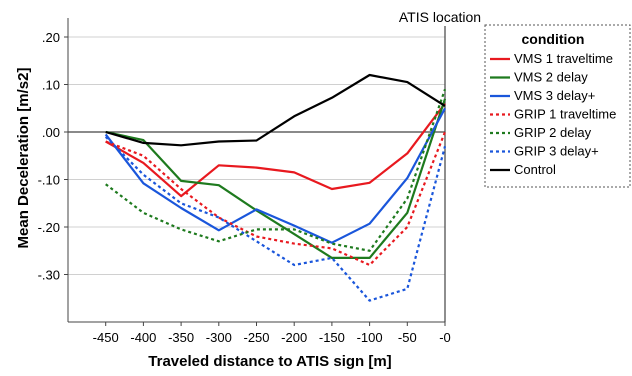  Describe the element at coordinates (106, 337) in the screenshot. I see `x-tick-label: -450` at that location.